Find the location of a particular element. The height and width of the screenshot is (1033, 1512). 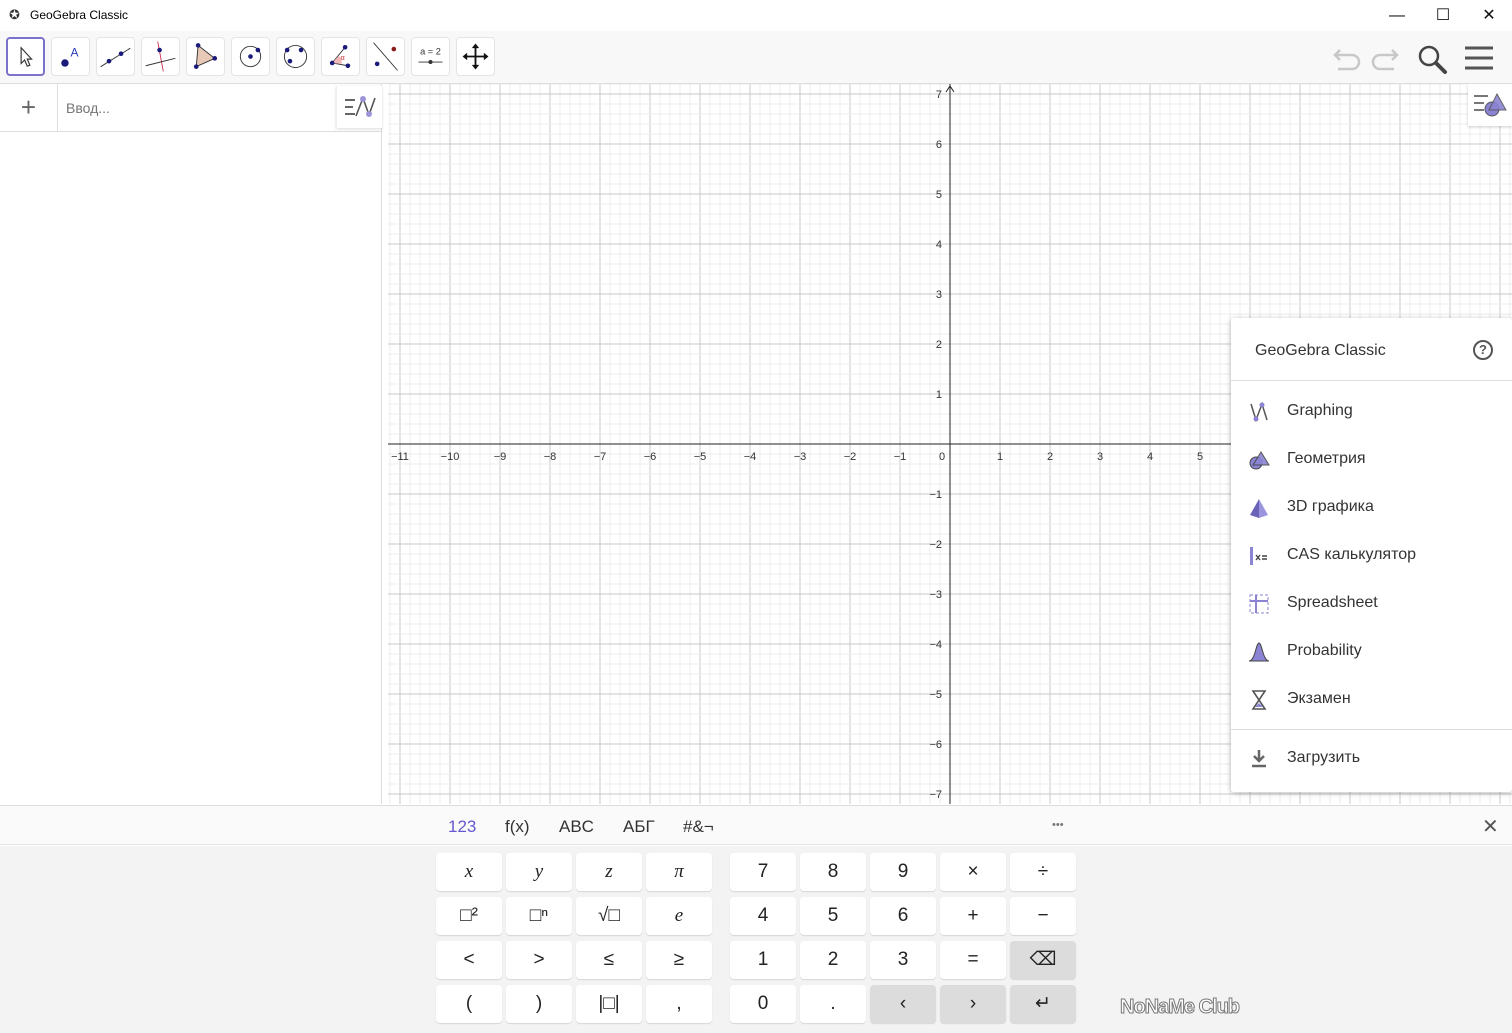

perpendicular-tool-button is located at coordinates (160, 56).